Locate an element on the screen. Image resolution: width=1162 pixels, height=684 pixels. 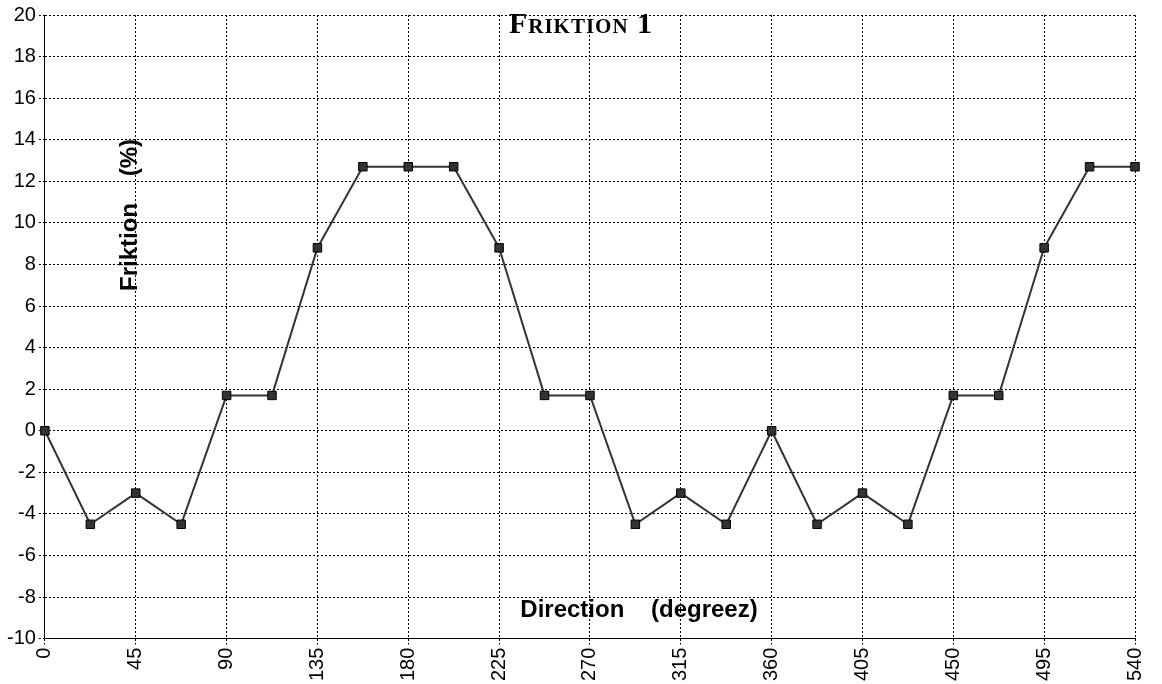
x-tick-label: 450 is located at coordinates (951, 664).